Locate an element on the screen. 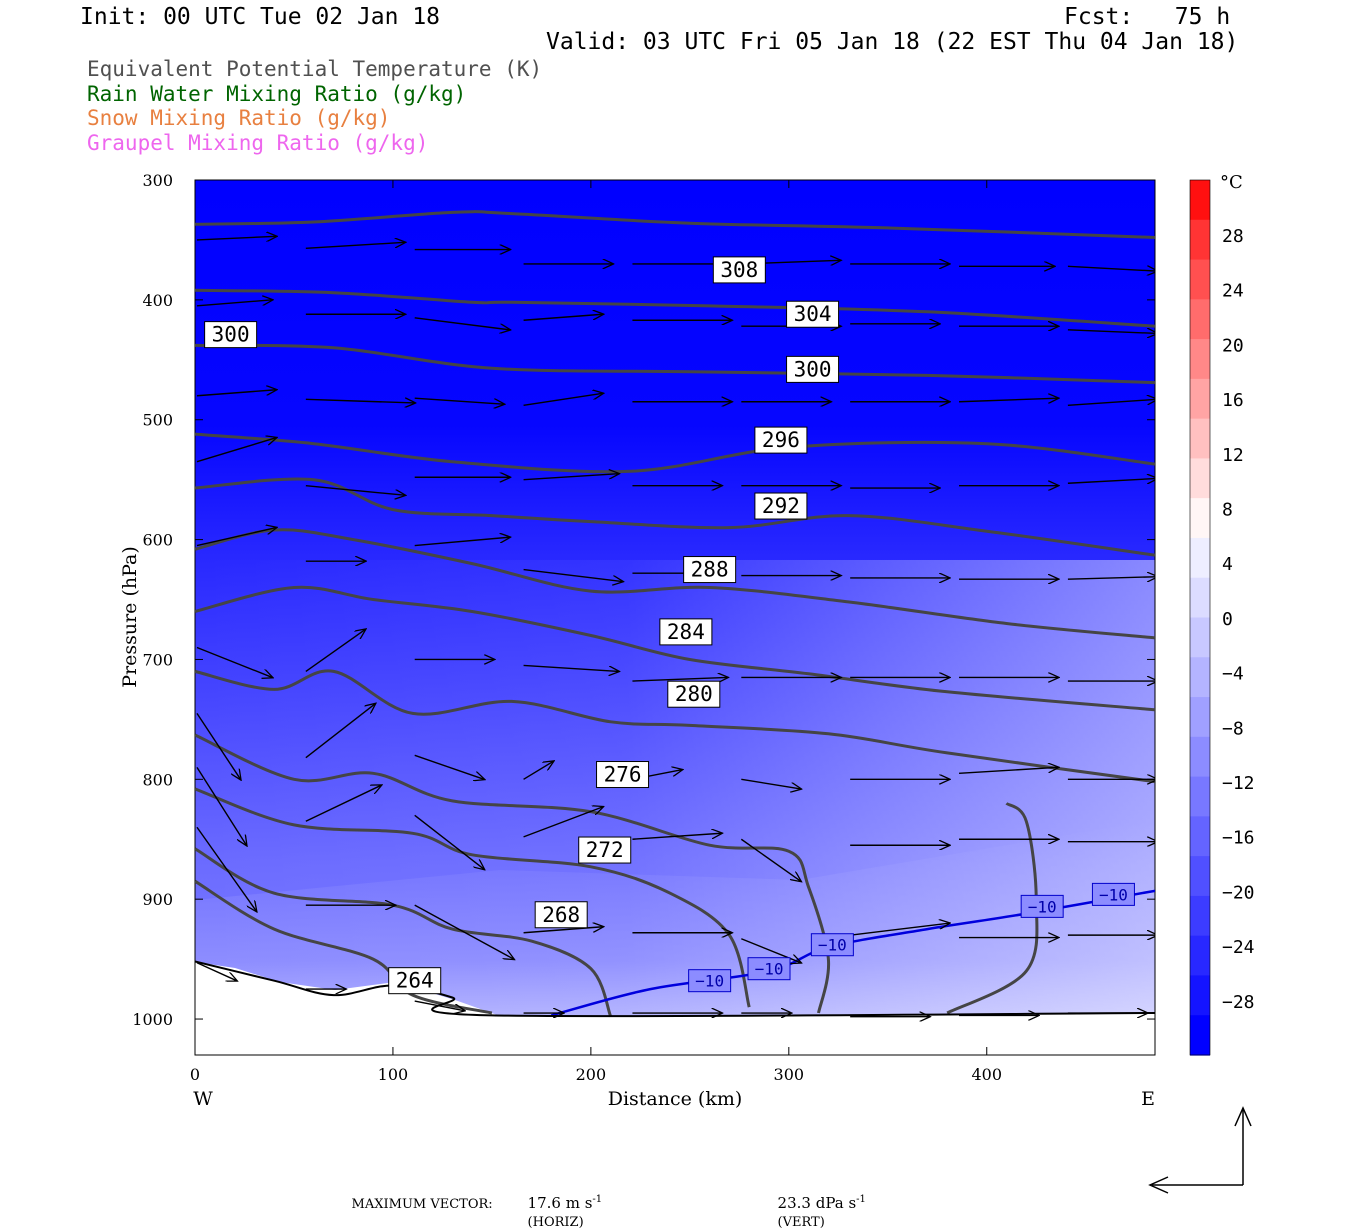  contour-label-288: 288 is located at coordinates (710, 570).